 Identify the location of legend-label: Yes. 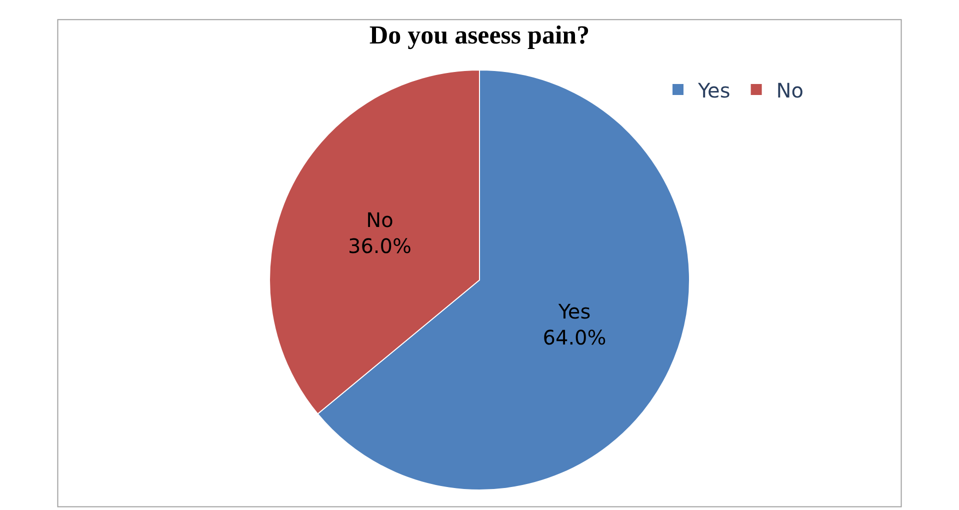
(713, 90).